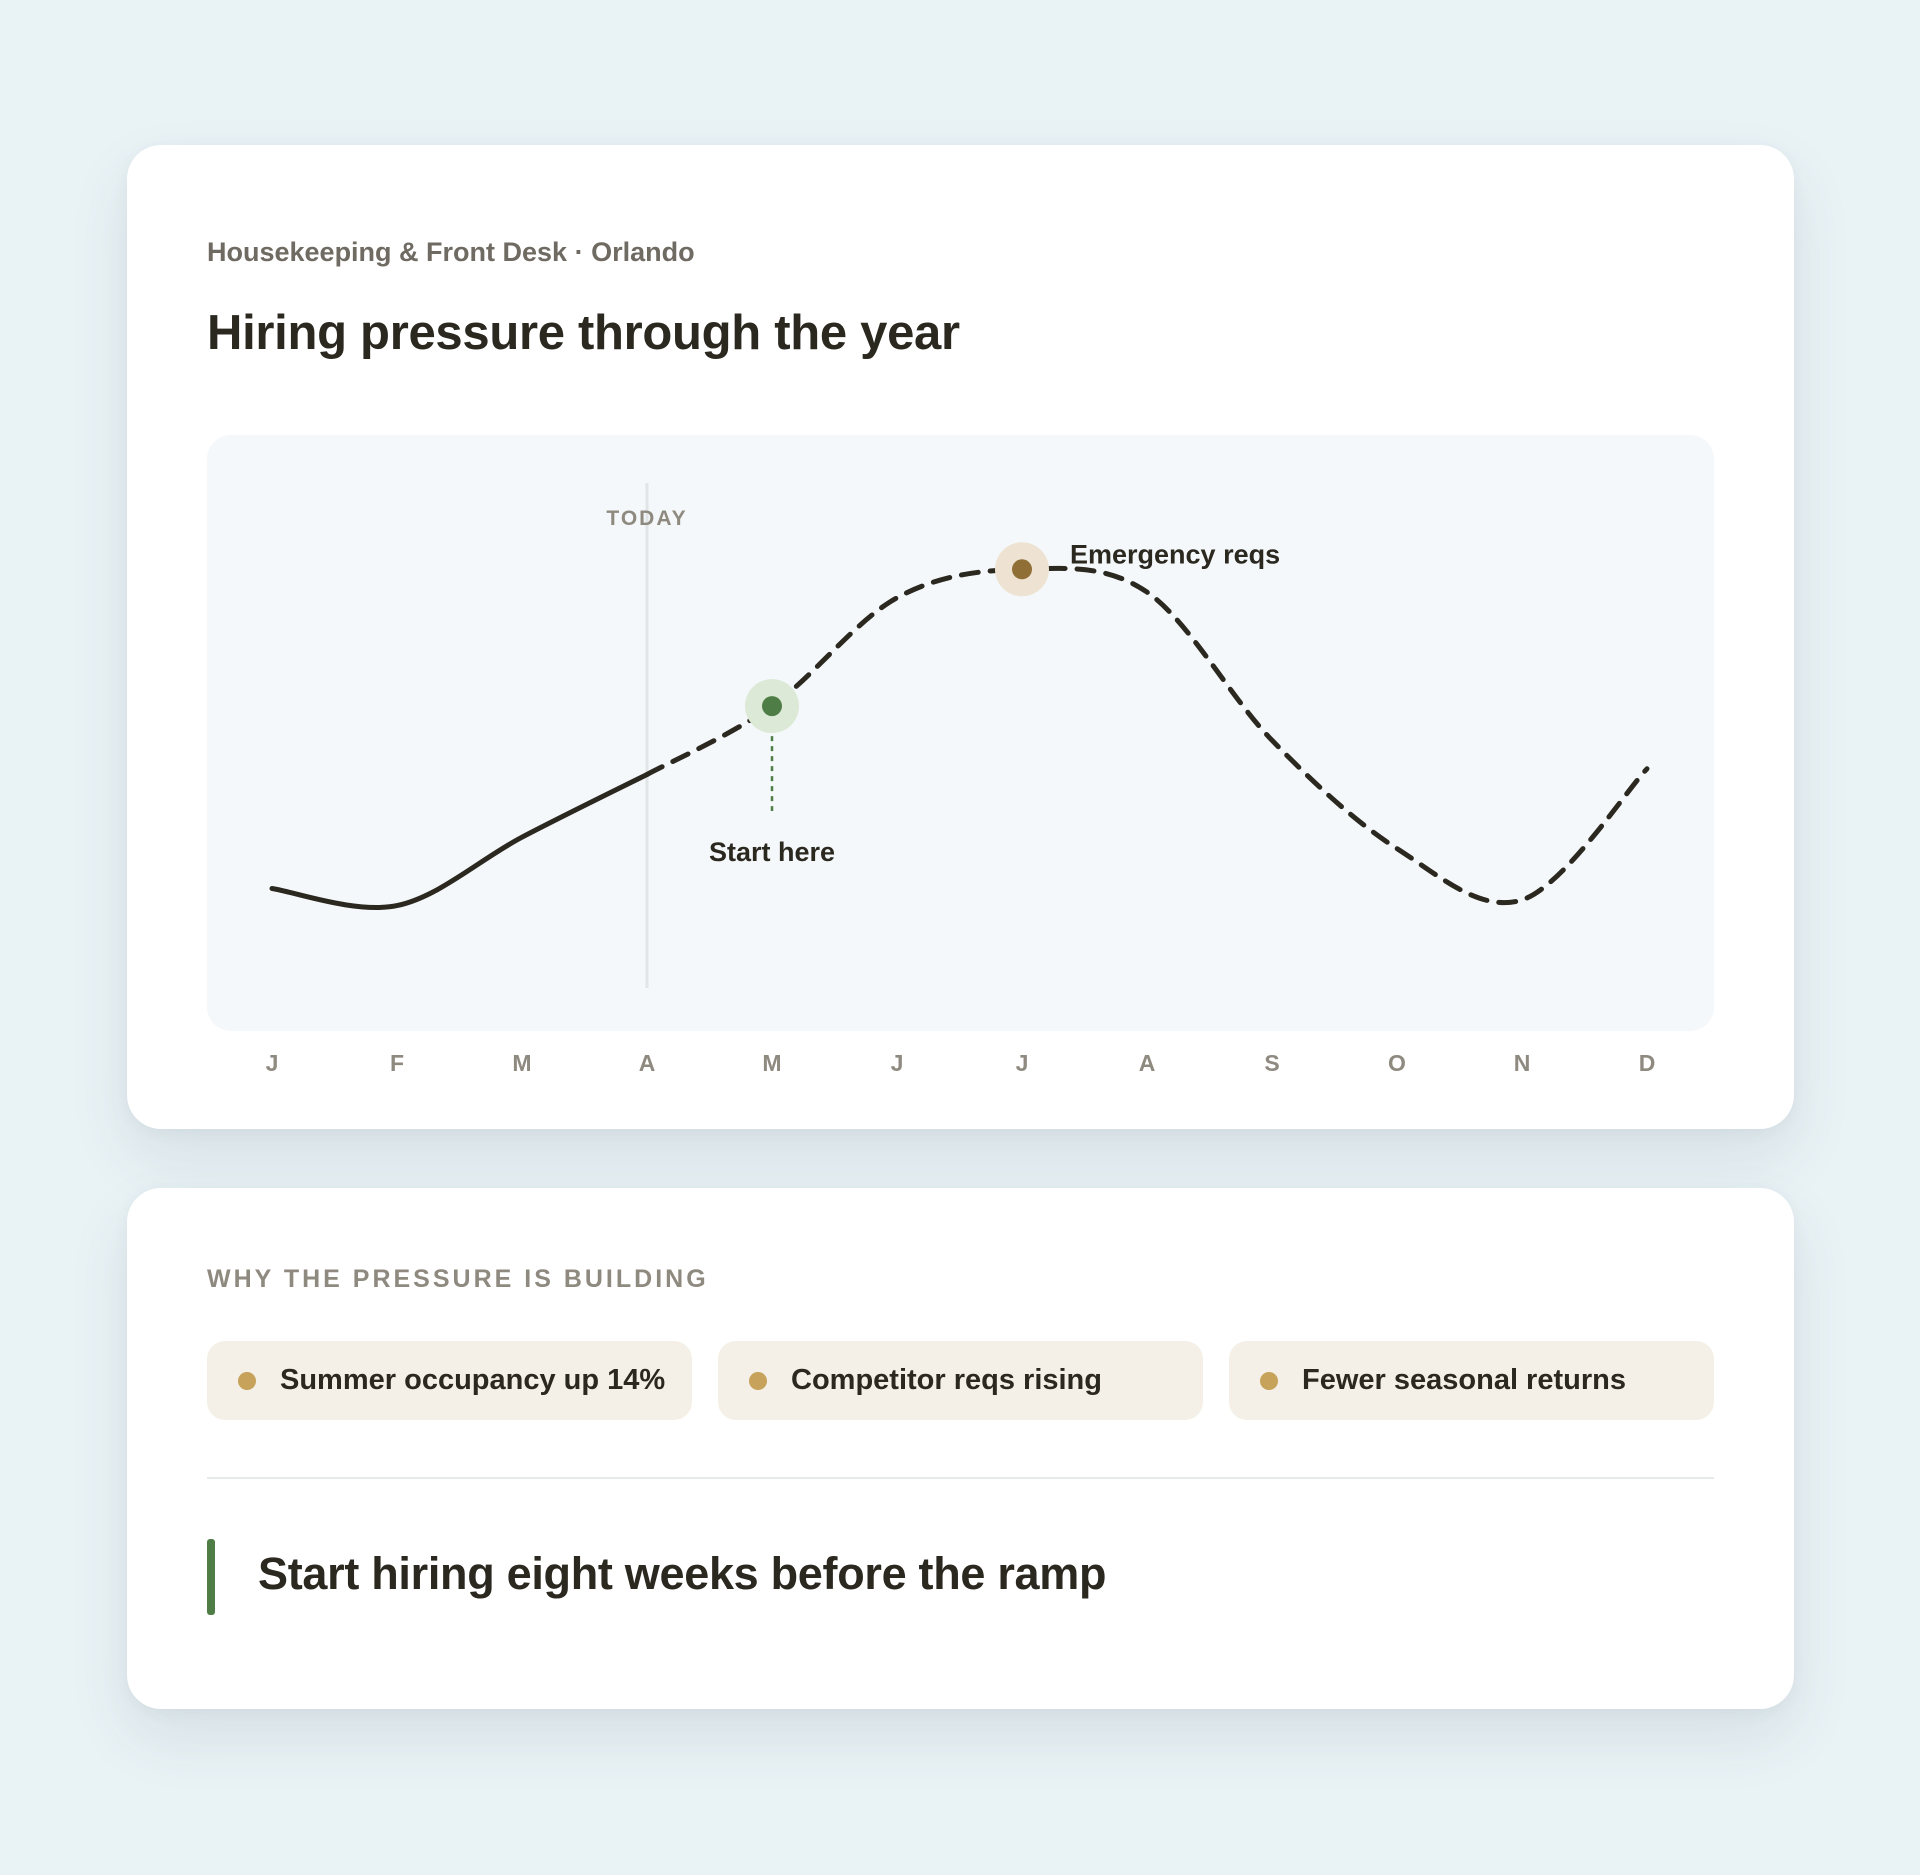 The image size is (1920, 1875). I want to click on x-tick-label: O, so click(1397, 1063).